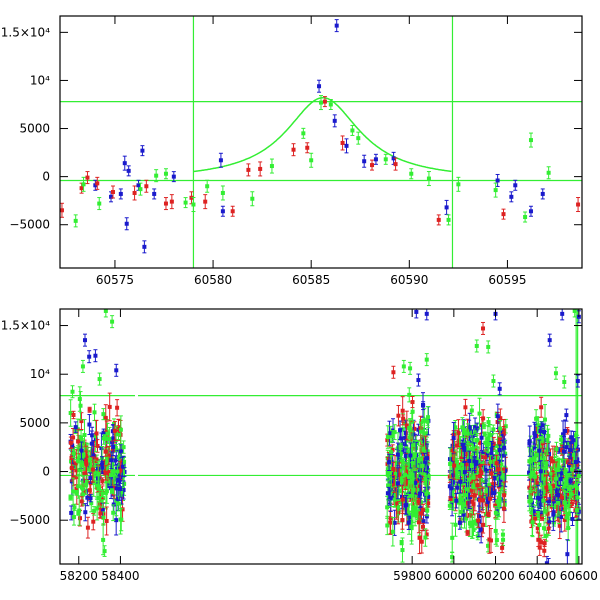 This screenshot has height=600, width=600. What do you see at coordinates (25, 32) in the screenshot?
I see `y-tick-label: 1.5×10⁴` at bounding box center [25, 32].